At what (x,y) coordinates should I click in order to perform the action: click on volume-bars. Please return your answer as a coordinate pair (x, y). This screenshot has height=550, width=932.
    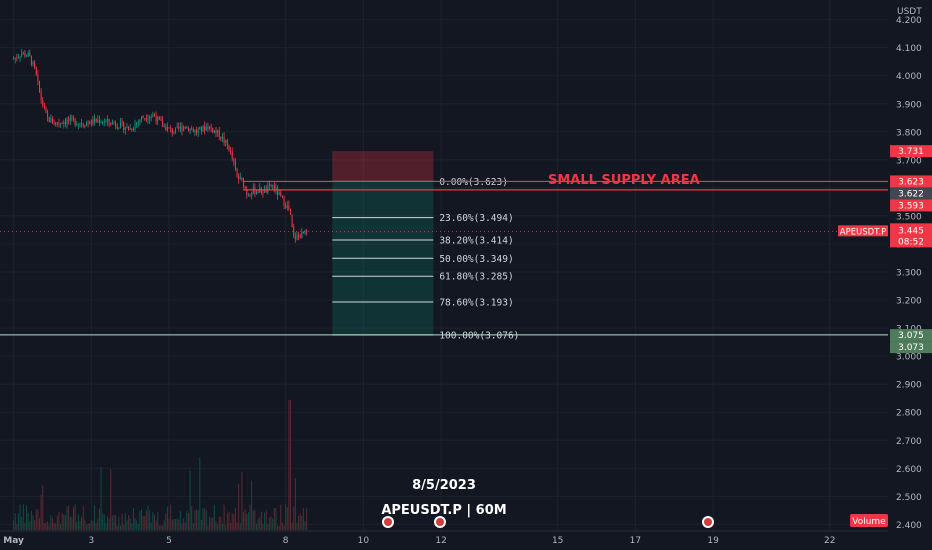
    Looking at the image, I should click on (160, 465).